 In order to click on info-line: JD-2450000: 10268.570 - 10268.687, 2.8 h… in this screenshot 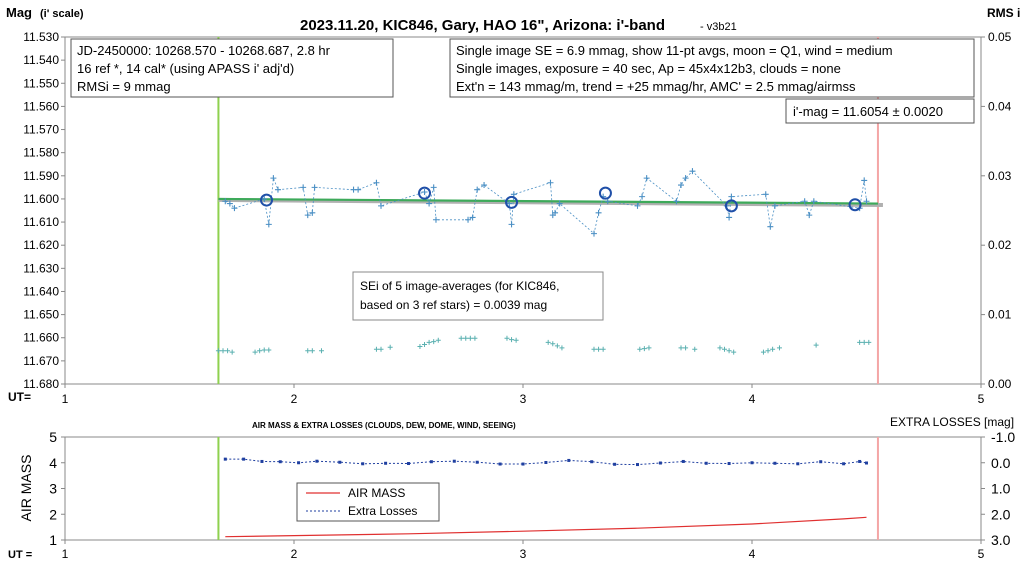, I will do `click(204, 50)`.